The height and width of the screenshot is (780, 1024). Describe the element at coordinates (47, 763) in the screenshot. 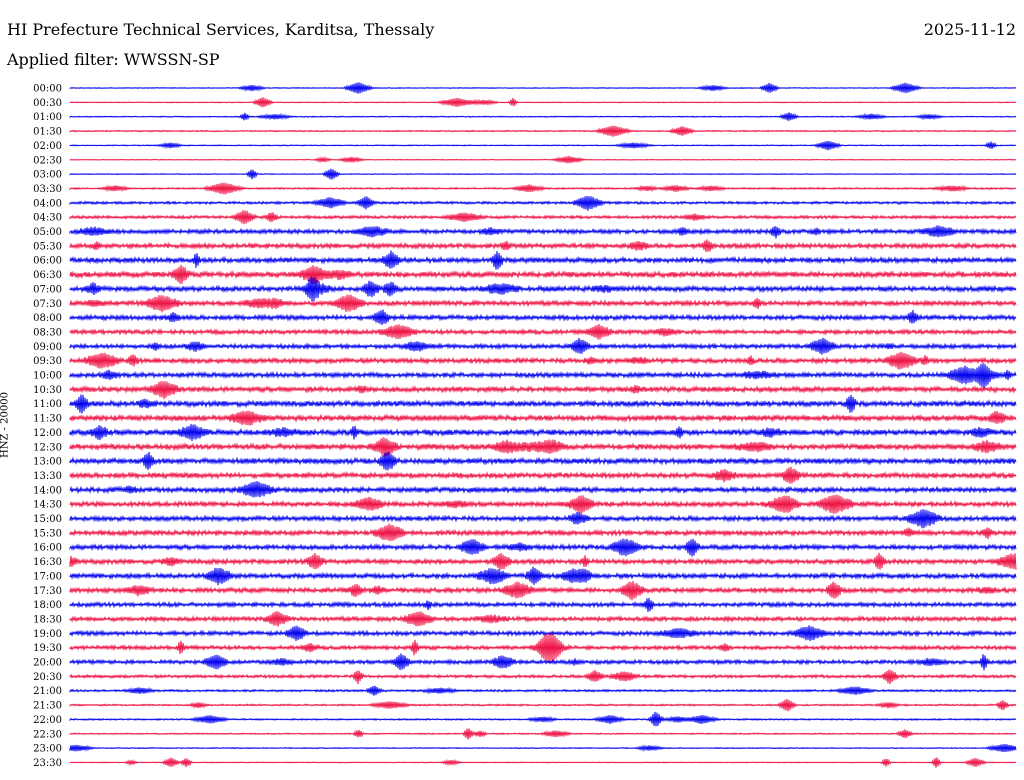

I see `time-label: 23:30` at that location.